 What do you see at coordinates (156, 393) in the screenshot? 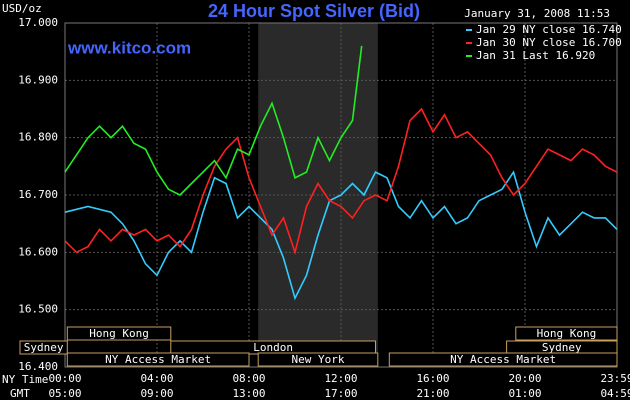
I see `x2-tick-label: 09:00` at bounding box center [156, 393].